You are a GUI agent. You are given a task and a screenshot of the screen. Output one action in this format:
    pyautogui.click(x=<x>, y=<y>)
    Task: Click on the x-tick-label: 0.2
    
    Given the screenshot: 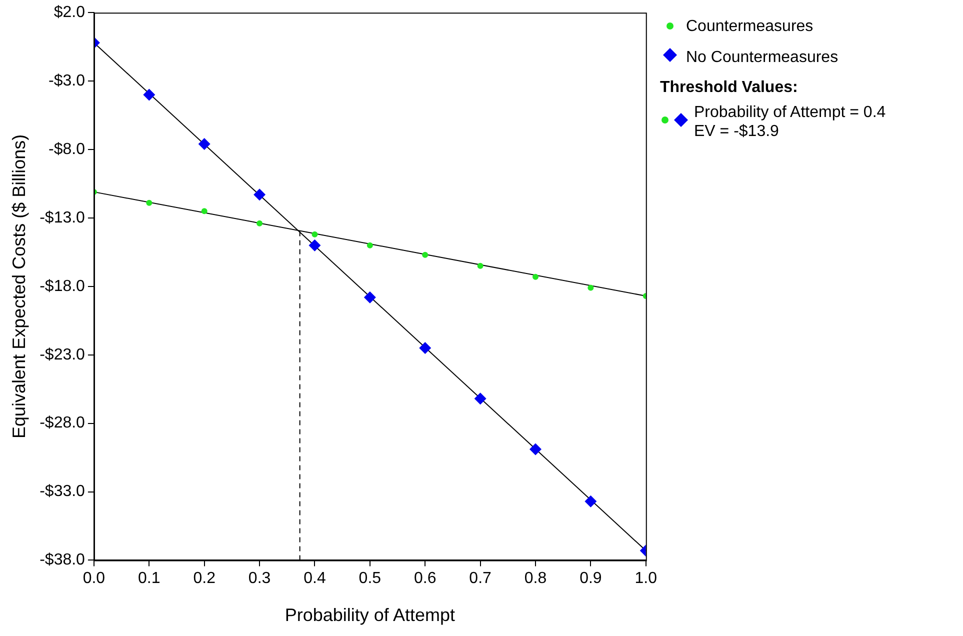 What is the action you would take?
    pyautogui.click(x=204, y=579)
    